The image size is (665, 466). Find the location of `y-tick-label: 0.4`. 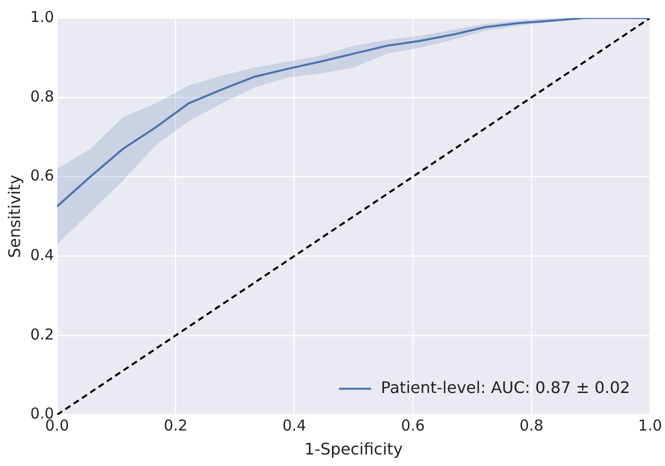

y-tick-label: 0.4 is located at coordinates (42, 255).